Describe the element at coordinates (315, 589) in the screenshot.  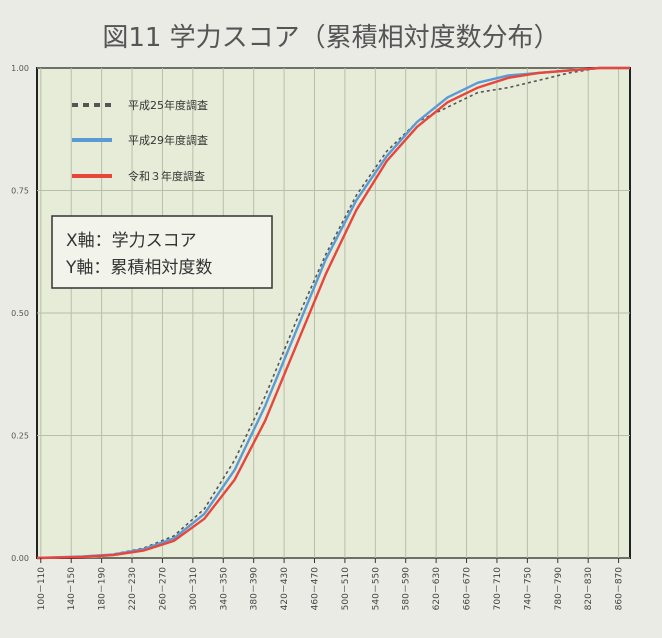
I see `x-tick-label: 460－470` at that location.